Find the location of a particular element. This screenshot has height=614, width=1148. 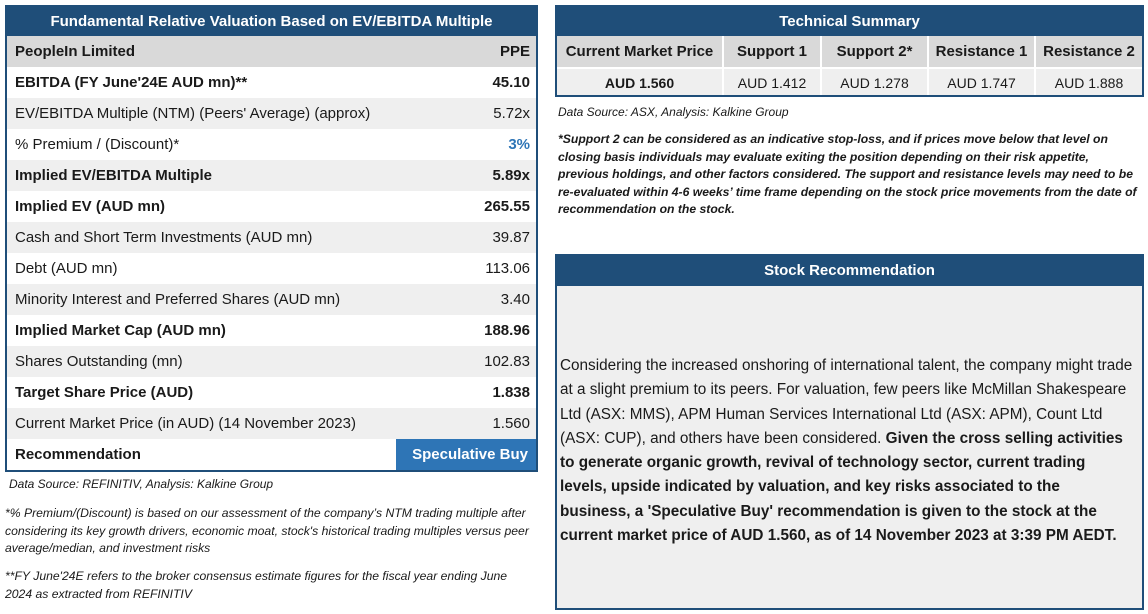

row-value: 3.40 is located at coordinates (515, 299).